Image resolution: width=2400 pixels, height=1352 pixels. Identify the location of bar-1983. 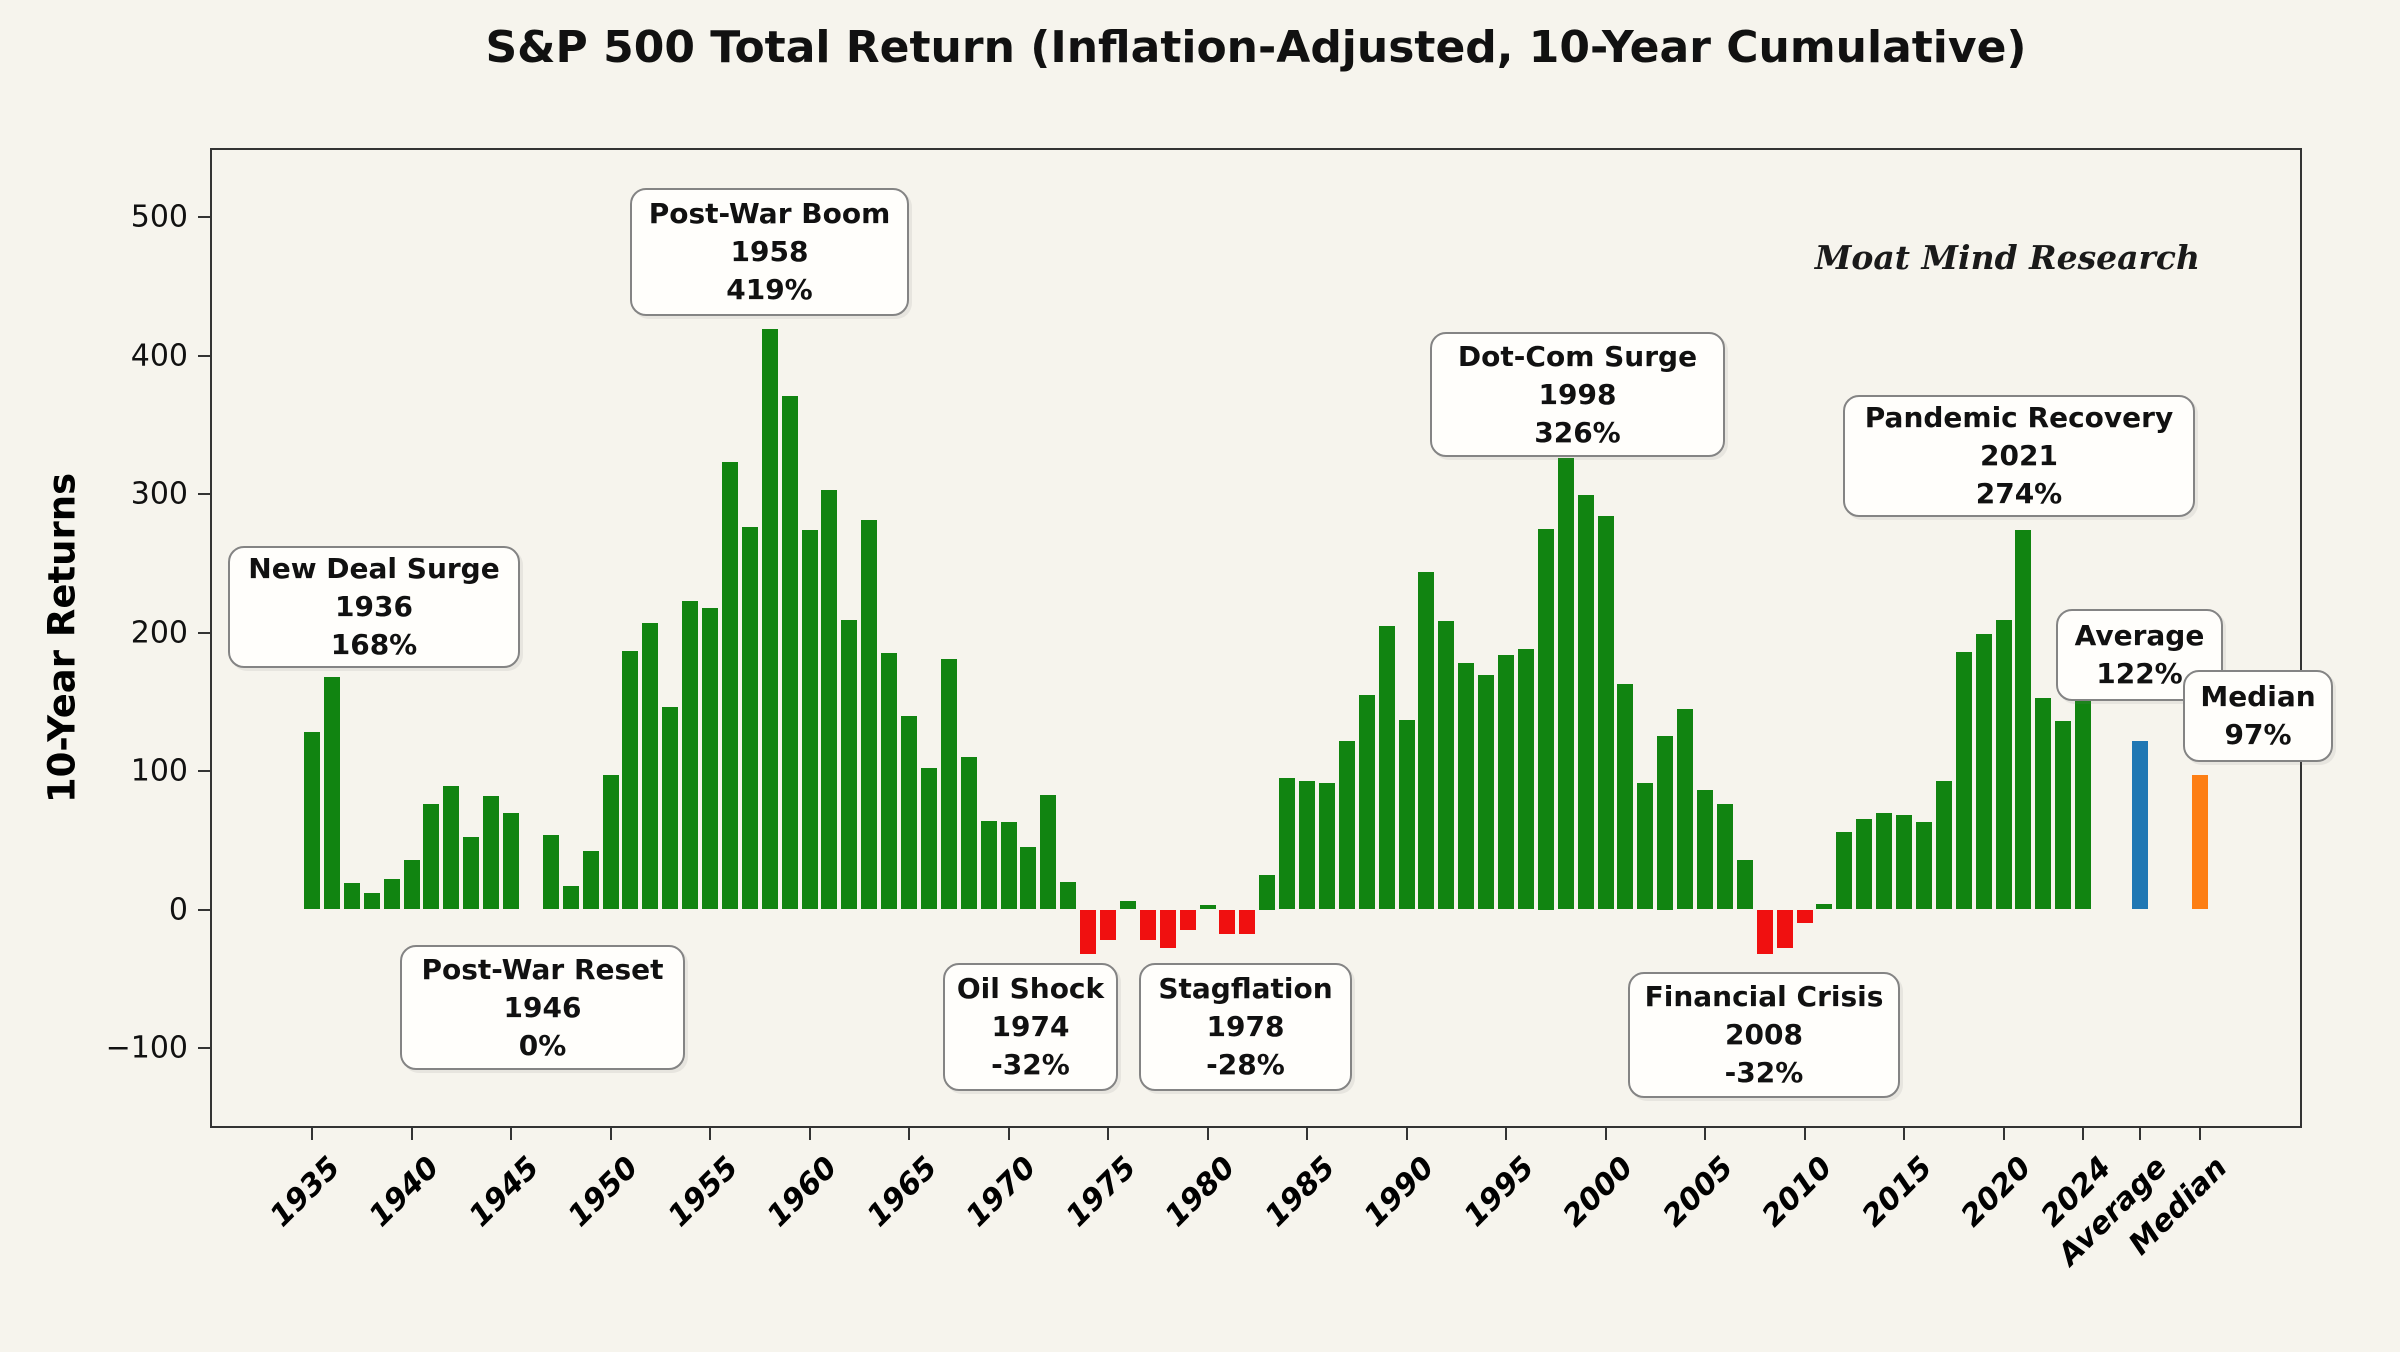
(1267, 892).